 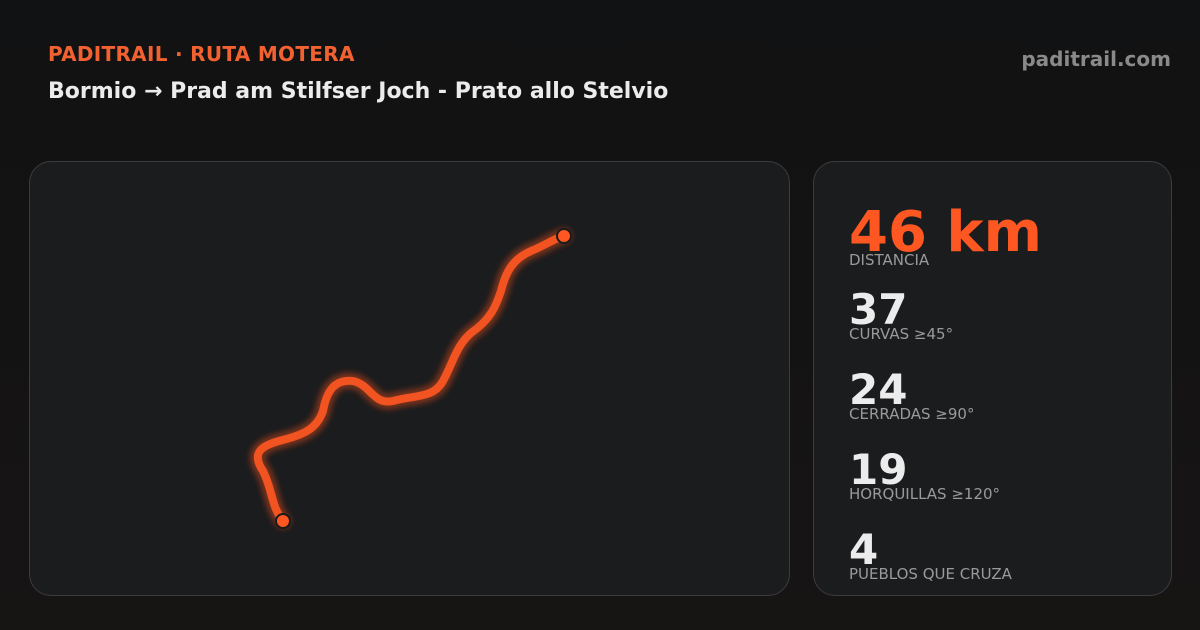 What do you see at coordinates (878, 469) in the screenshot?
I see `stat-value: 19` at bounding box center [878, 469].